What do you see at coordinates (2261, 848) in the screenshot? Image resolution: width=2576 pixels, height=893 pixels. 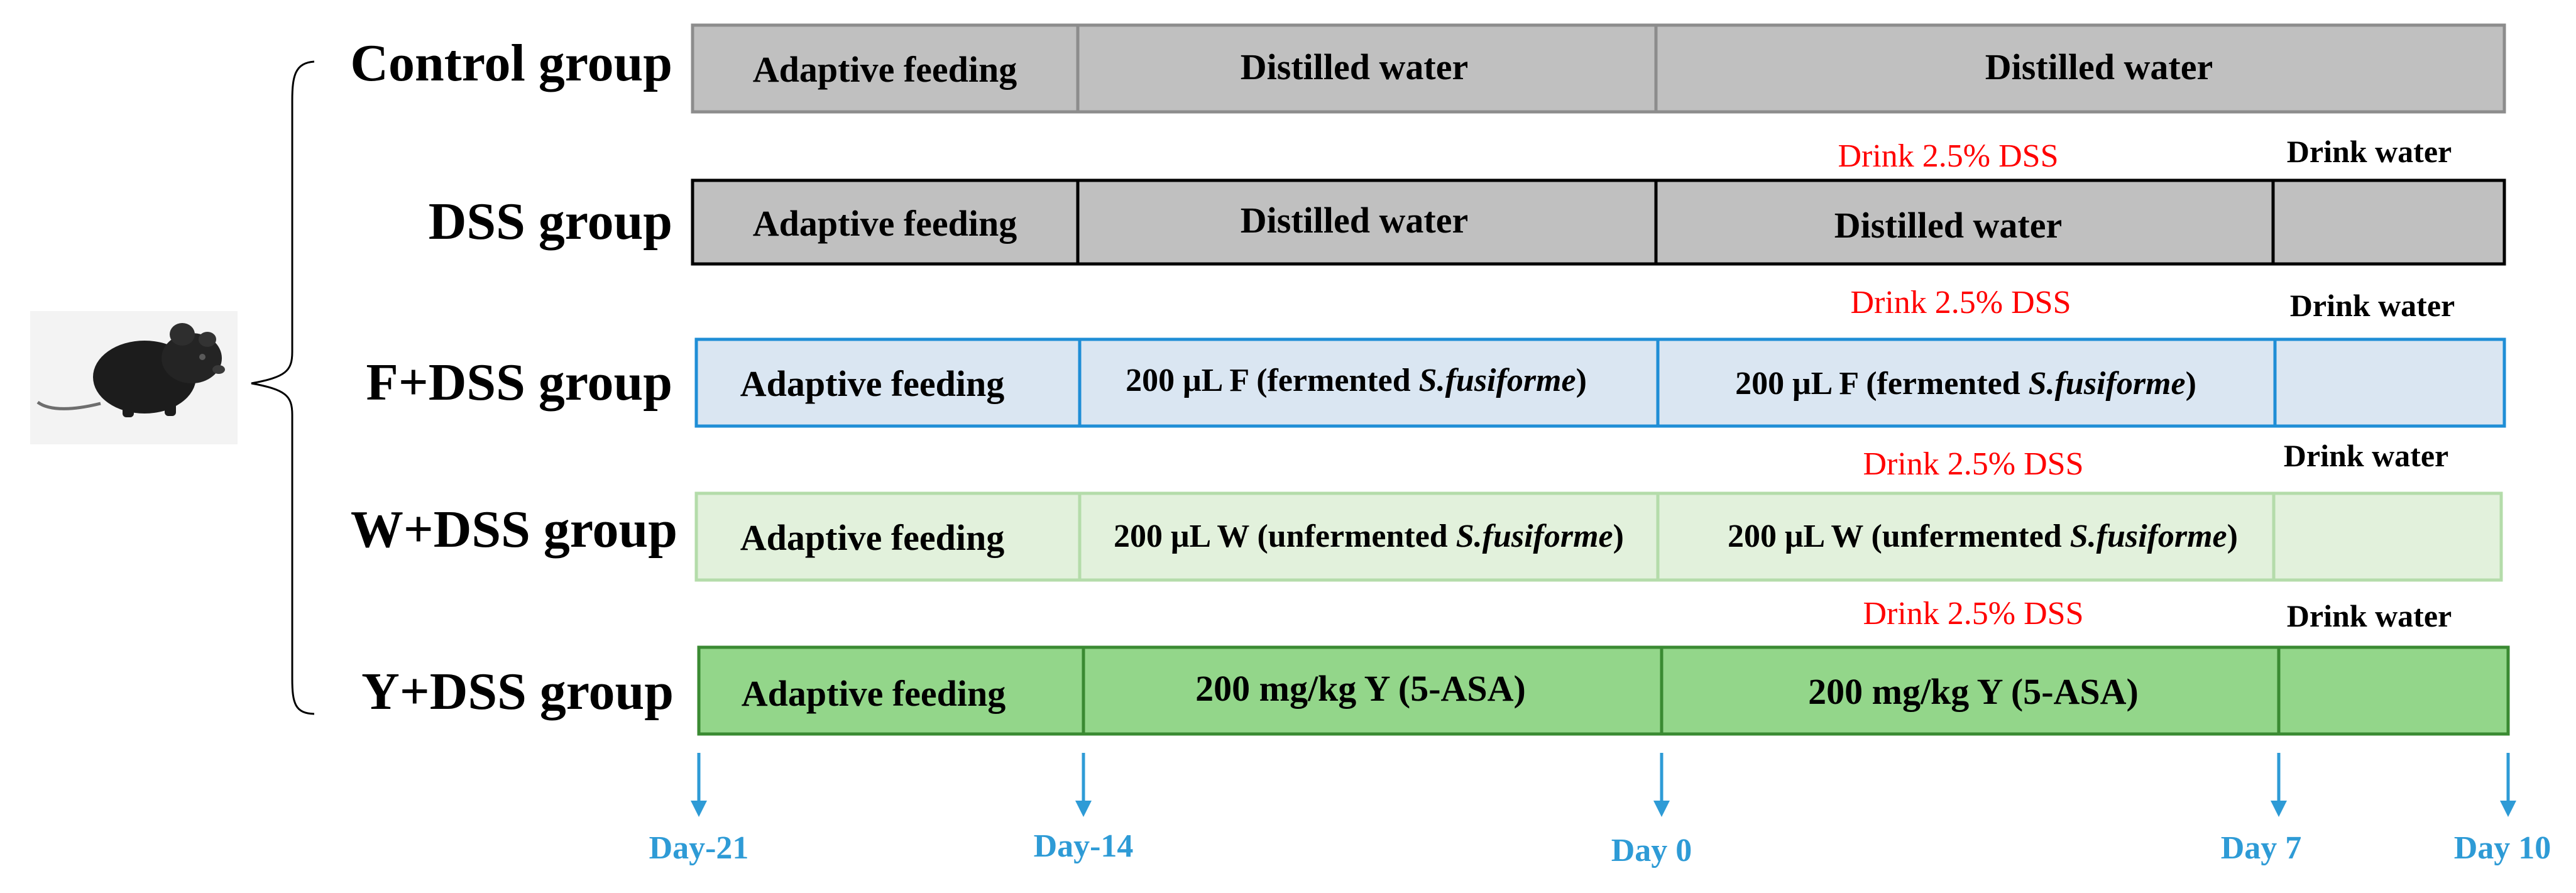 I see `day-label-7: Day 7` at bounding box center [2261, 848].